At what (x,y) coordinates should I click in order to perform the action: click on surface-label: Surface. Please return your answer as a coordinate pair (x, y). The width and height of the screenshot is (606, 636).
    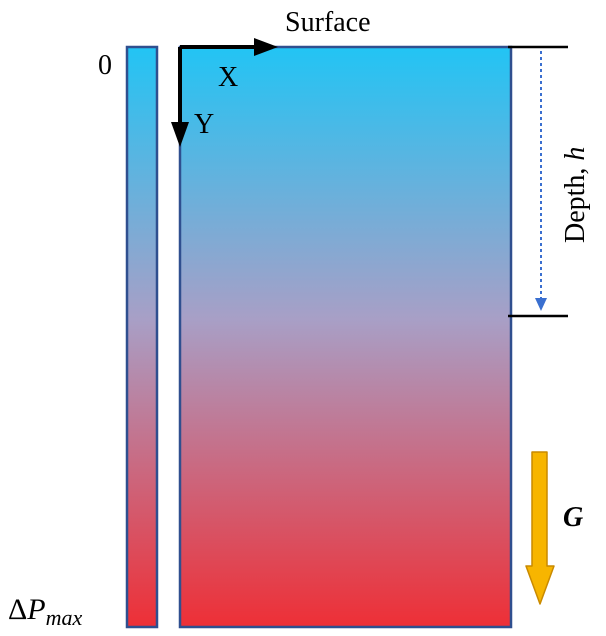
    Looking at the image, I should click on (328, 22).